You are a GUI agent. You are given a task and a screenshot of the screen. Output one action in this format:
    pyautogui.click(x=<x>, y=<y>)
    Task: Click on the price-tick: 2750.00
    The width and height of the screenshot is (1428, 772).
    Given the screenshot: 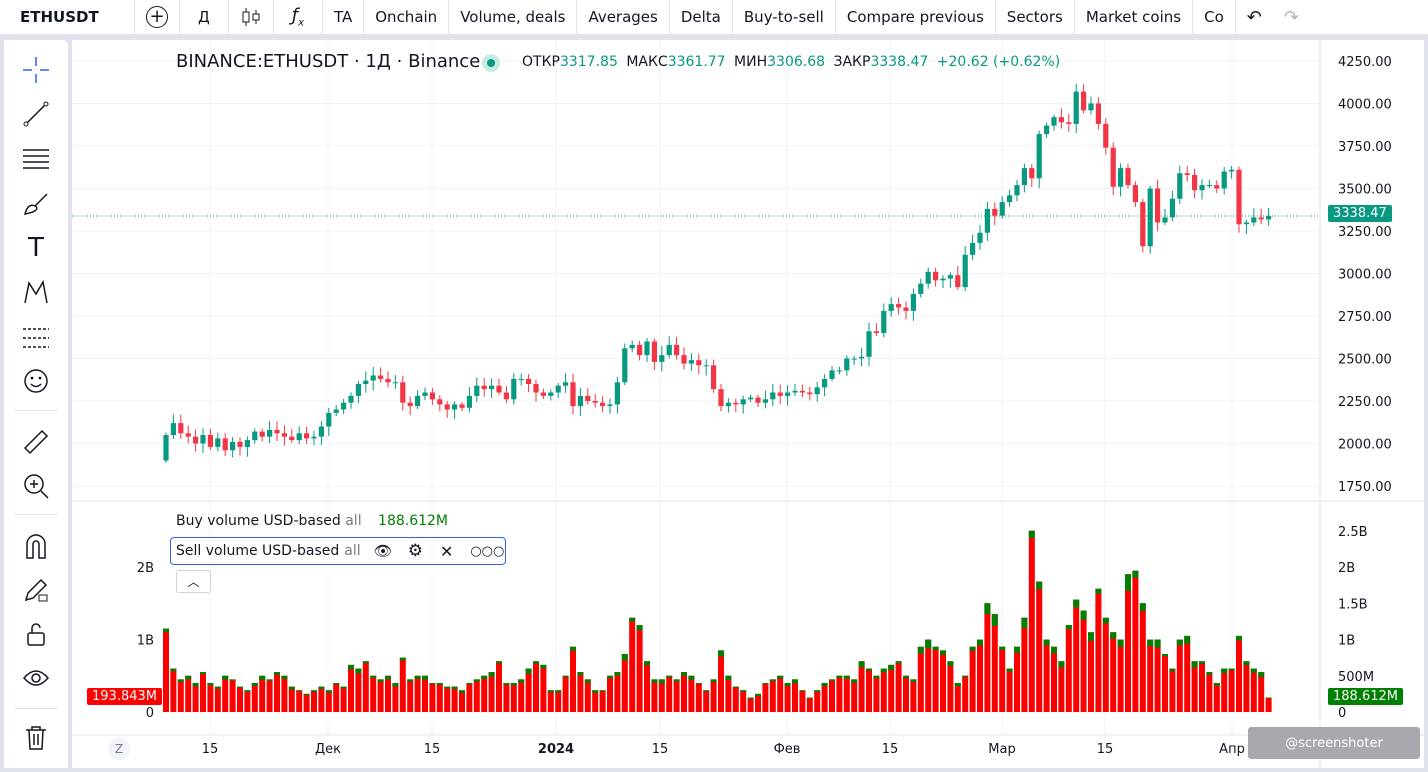 What is the action you would take?
    pyautogui.click(x=1365, y=317)
    